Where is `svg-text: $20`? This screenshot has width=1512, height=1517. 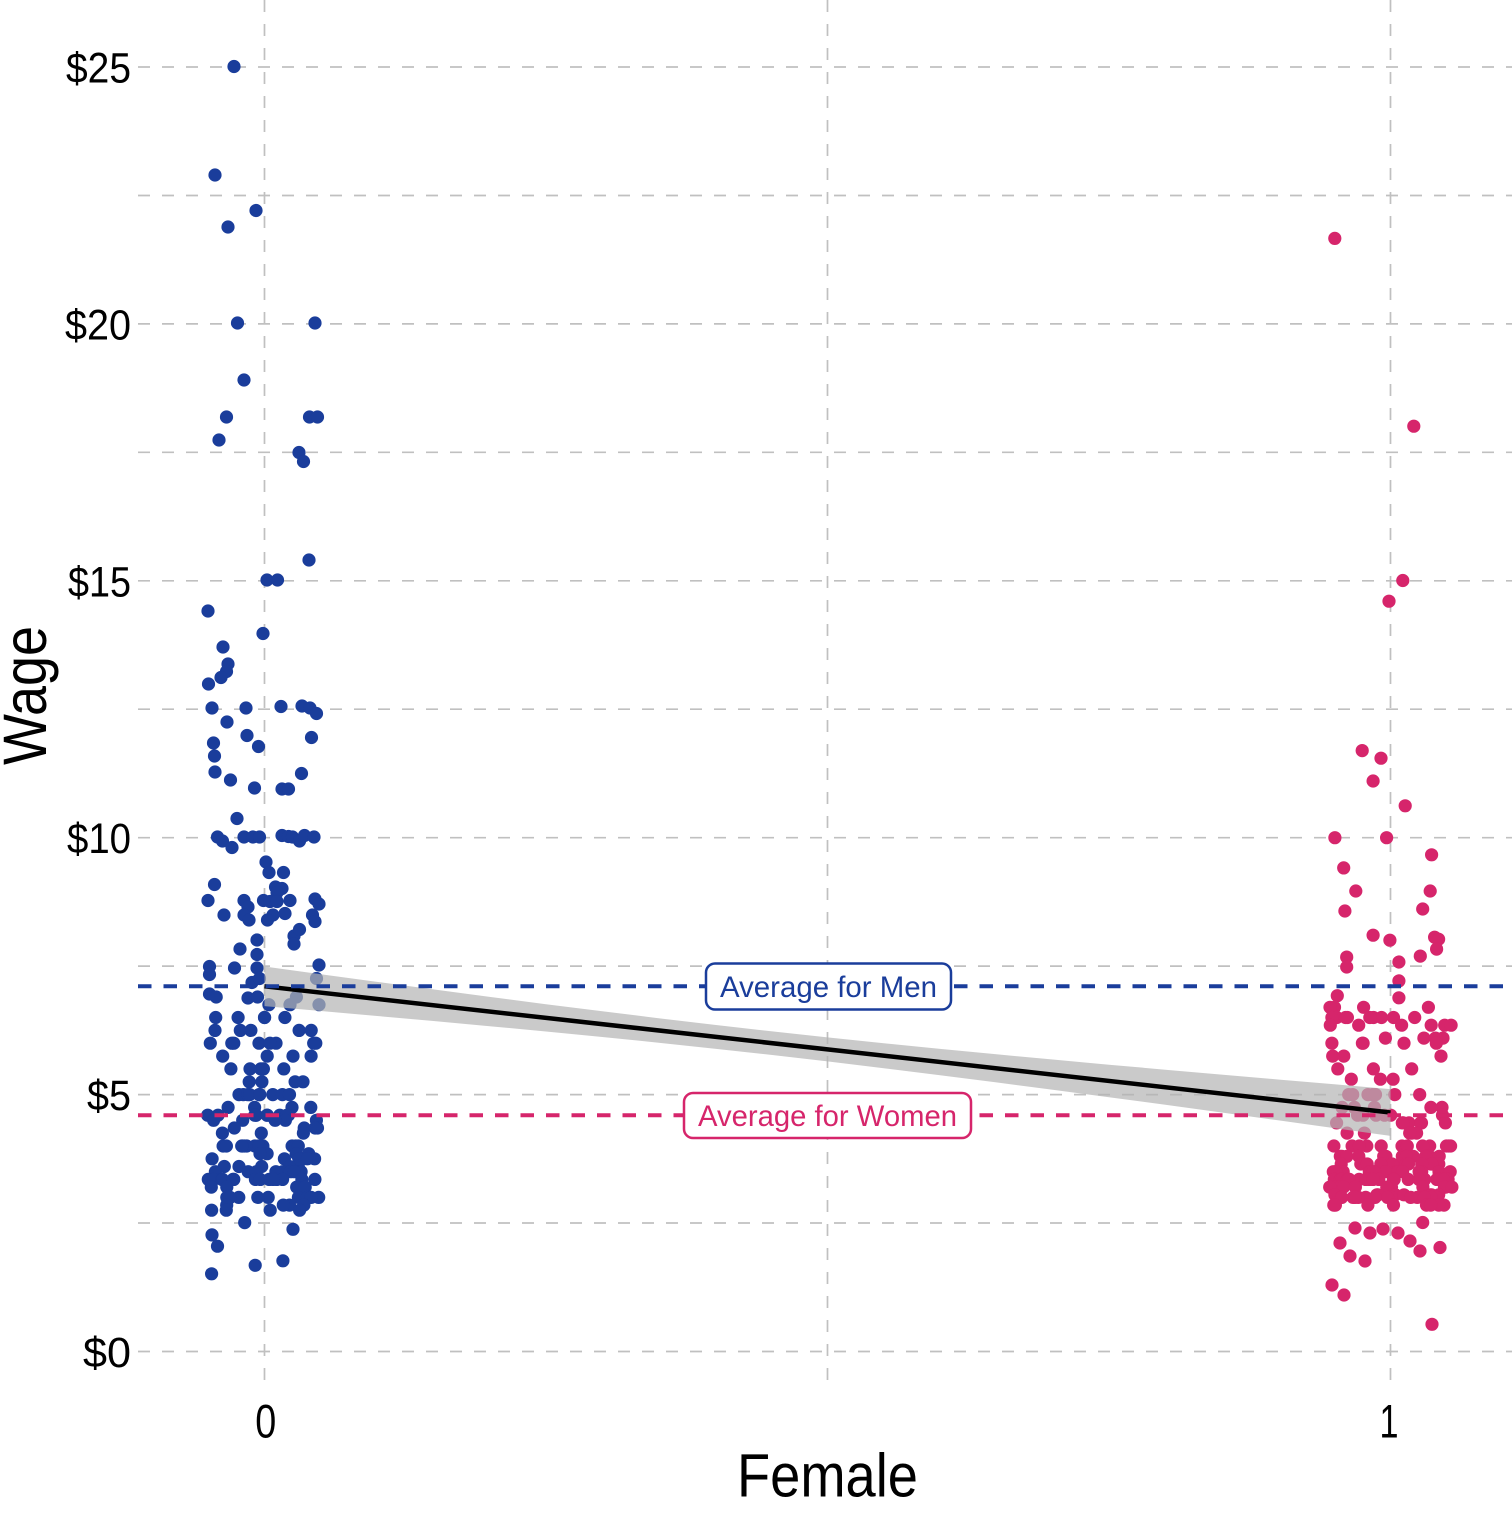
svg-text: $20 is located at coordinates (98, 325).